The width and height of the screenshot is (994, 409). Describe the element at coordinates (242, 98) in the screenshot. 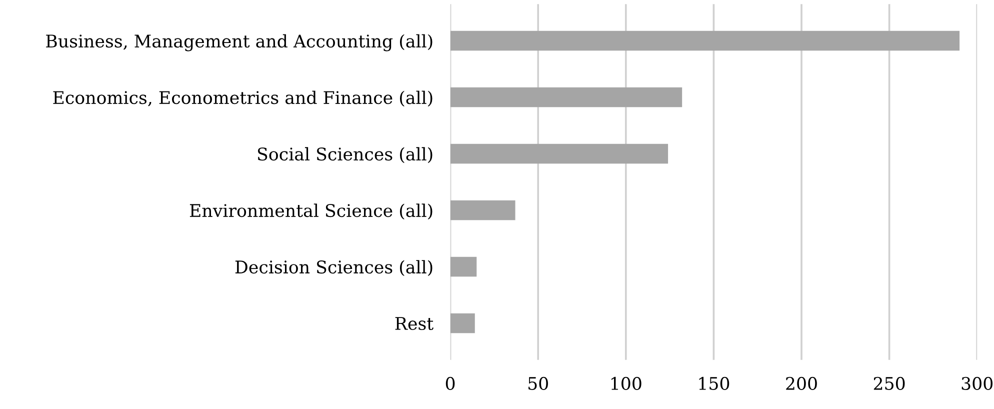

I see `y-tick-label: Economics, Econometrics and Finance (all)` at that location.